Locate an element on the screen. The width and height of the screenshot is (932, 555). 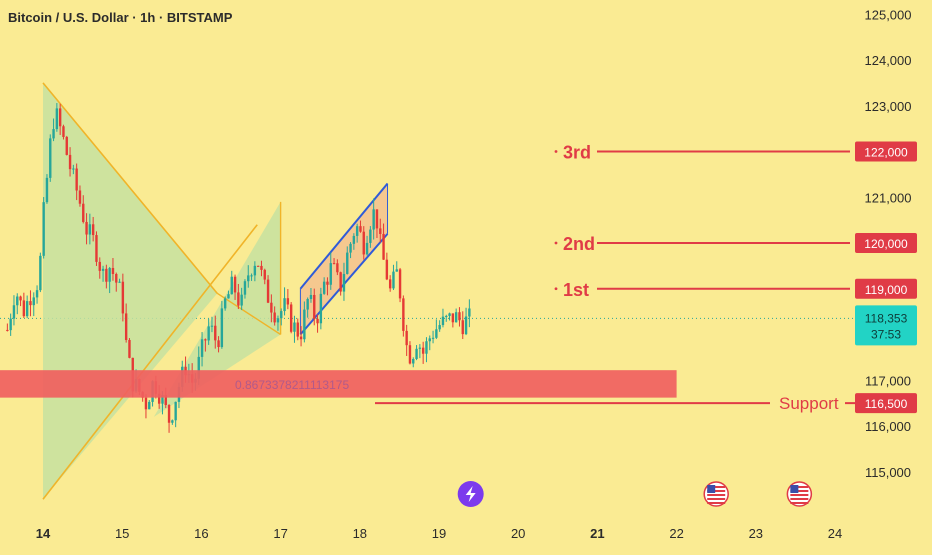
support-zone-label: 0.8673378211113175 is located at coordinates (292, 385).